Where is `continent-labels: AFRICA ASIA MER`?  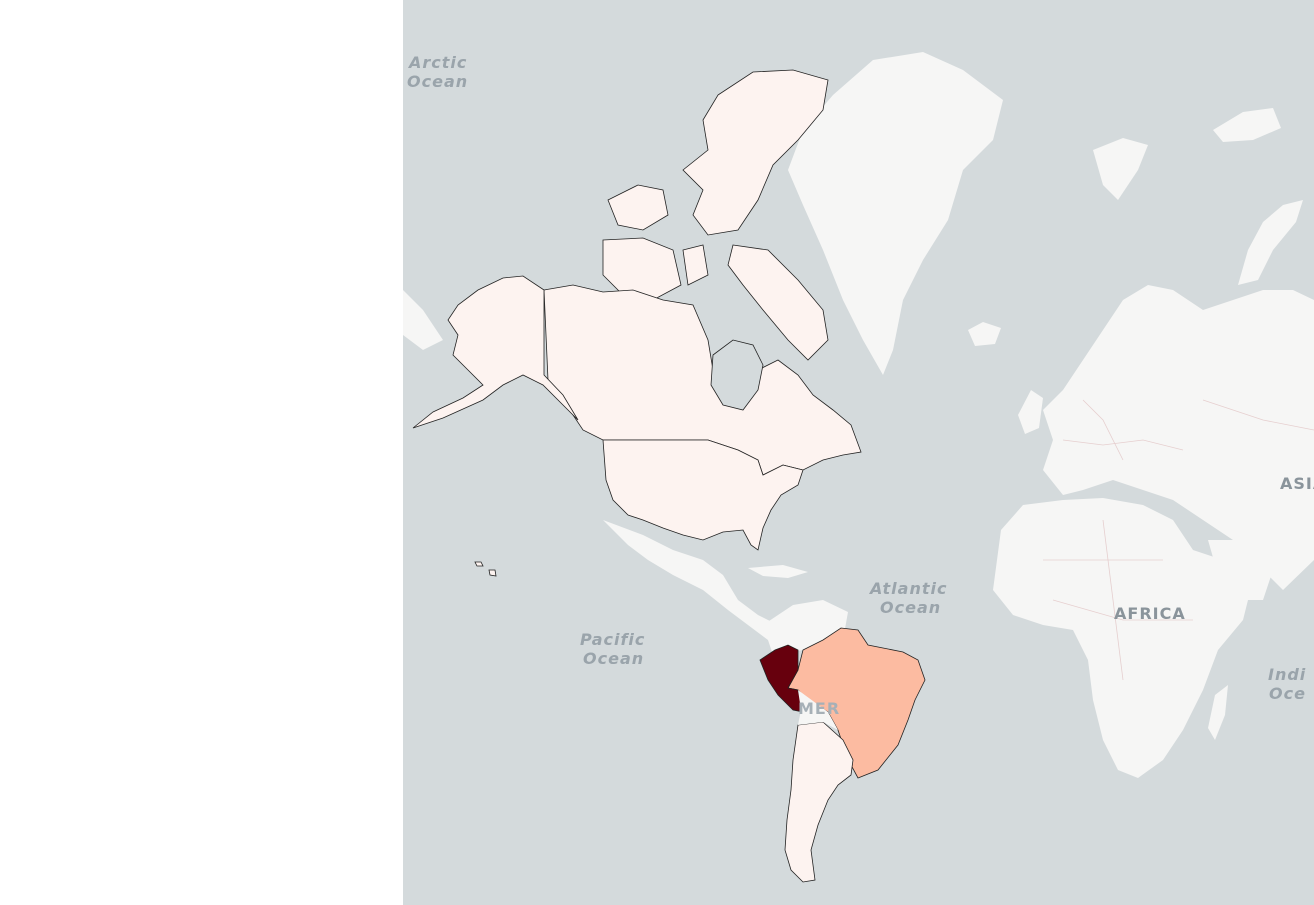
continent-labels: AFRICA ASIA MER is located at coordinates (1056, 596).